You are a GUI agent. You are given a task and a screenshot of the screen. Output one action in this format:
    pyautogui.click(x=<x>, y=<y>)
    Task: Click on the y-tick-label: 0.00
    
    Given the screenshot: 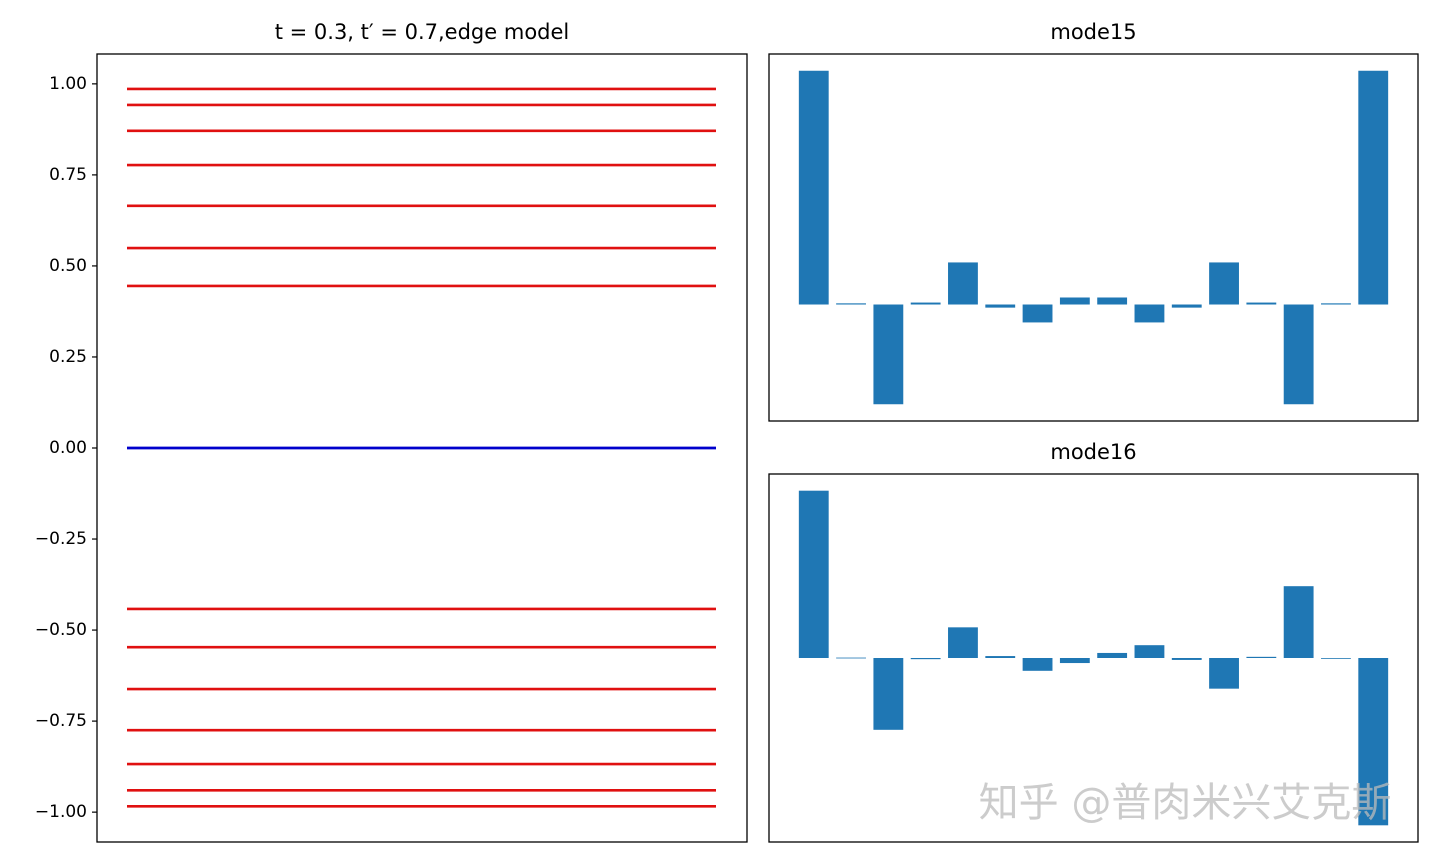 What is the action you would take?
    pyautogui.click(x=68, y=448)
    